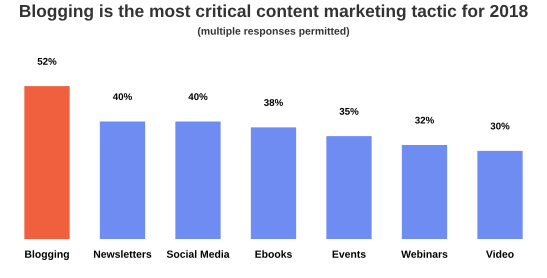 The width and height of the screenshot is (547, 278). I want to click on data-label: 35%, so click(348, 111).